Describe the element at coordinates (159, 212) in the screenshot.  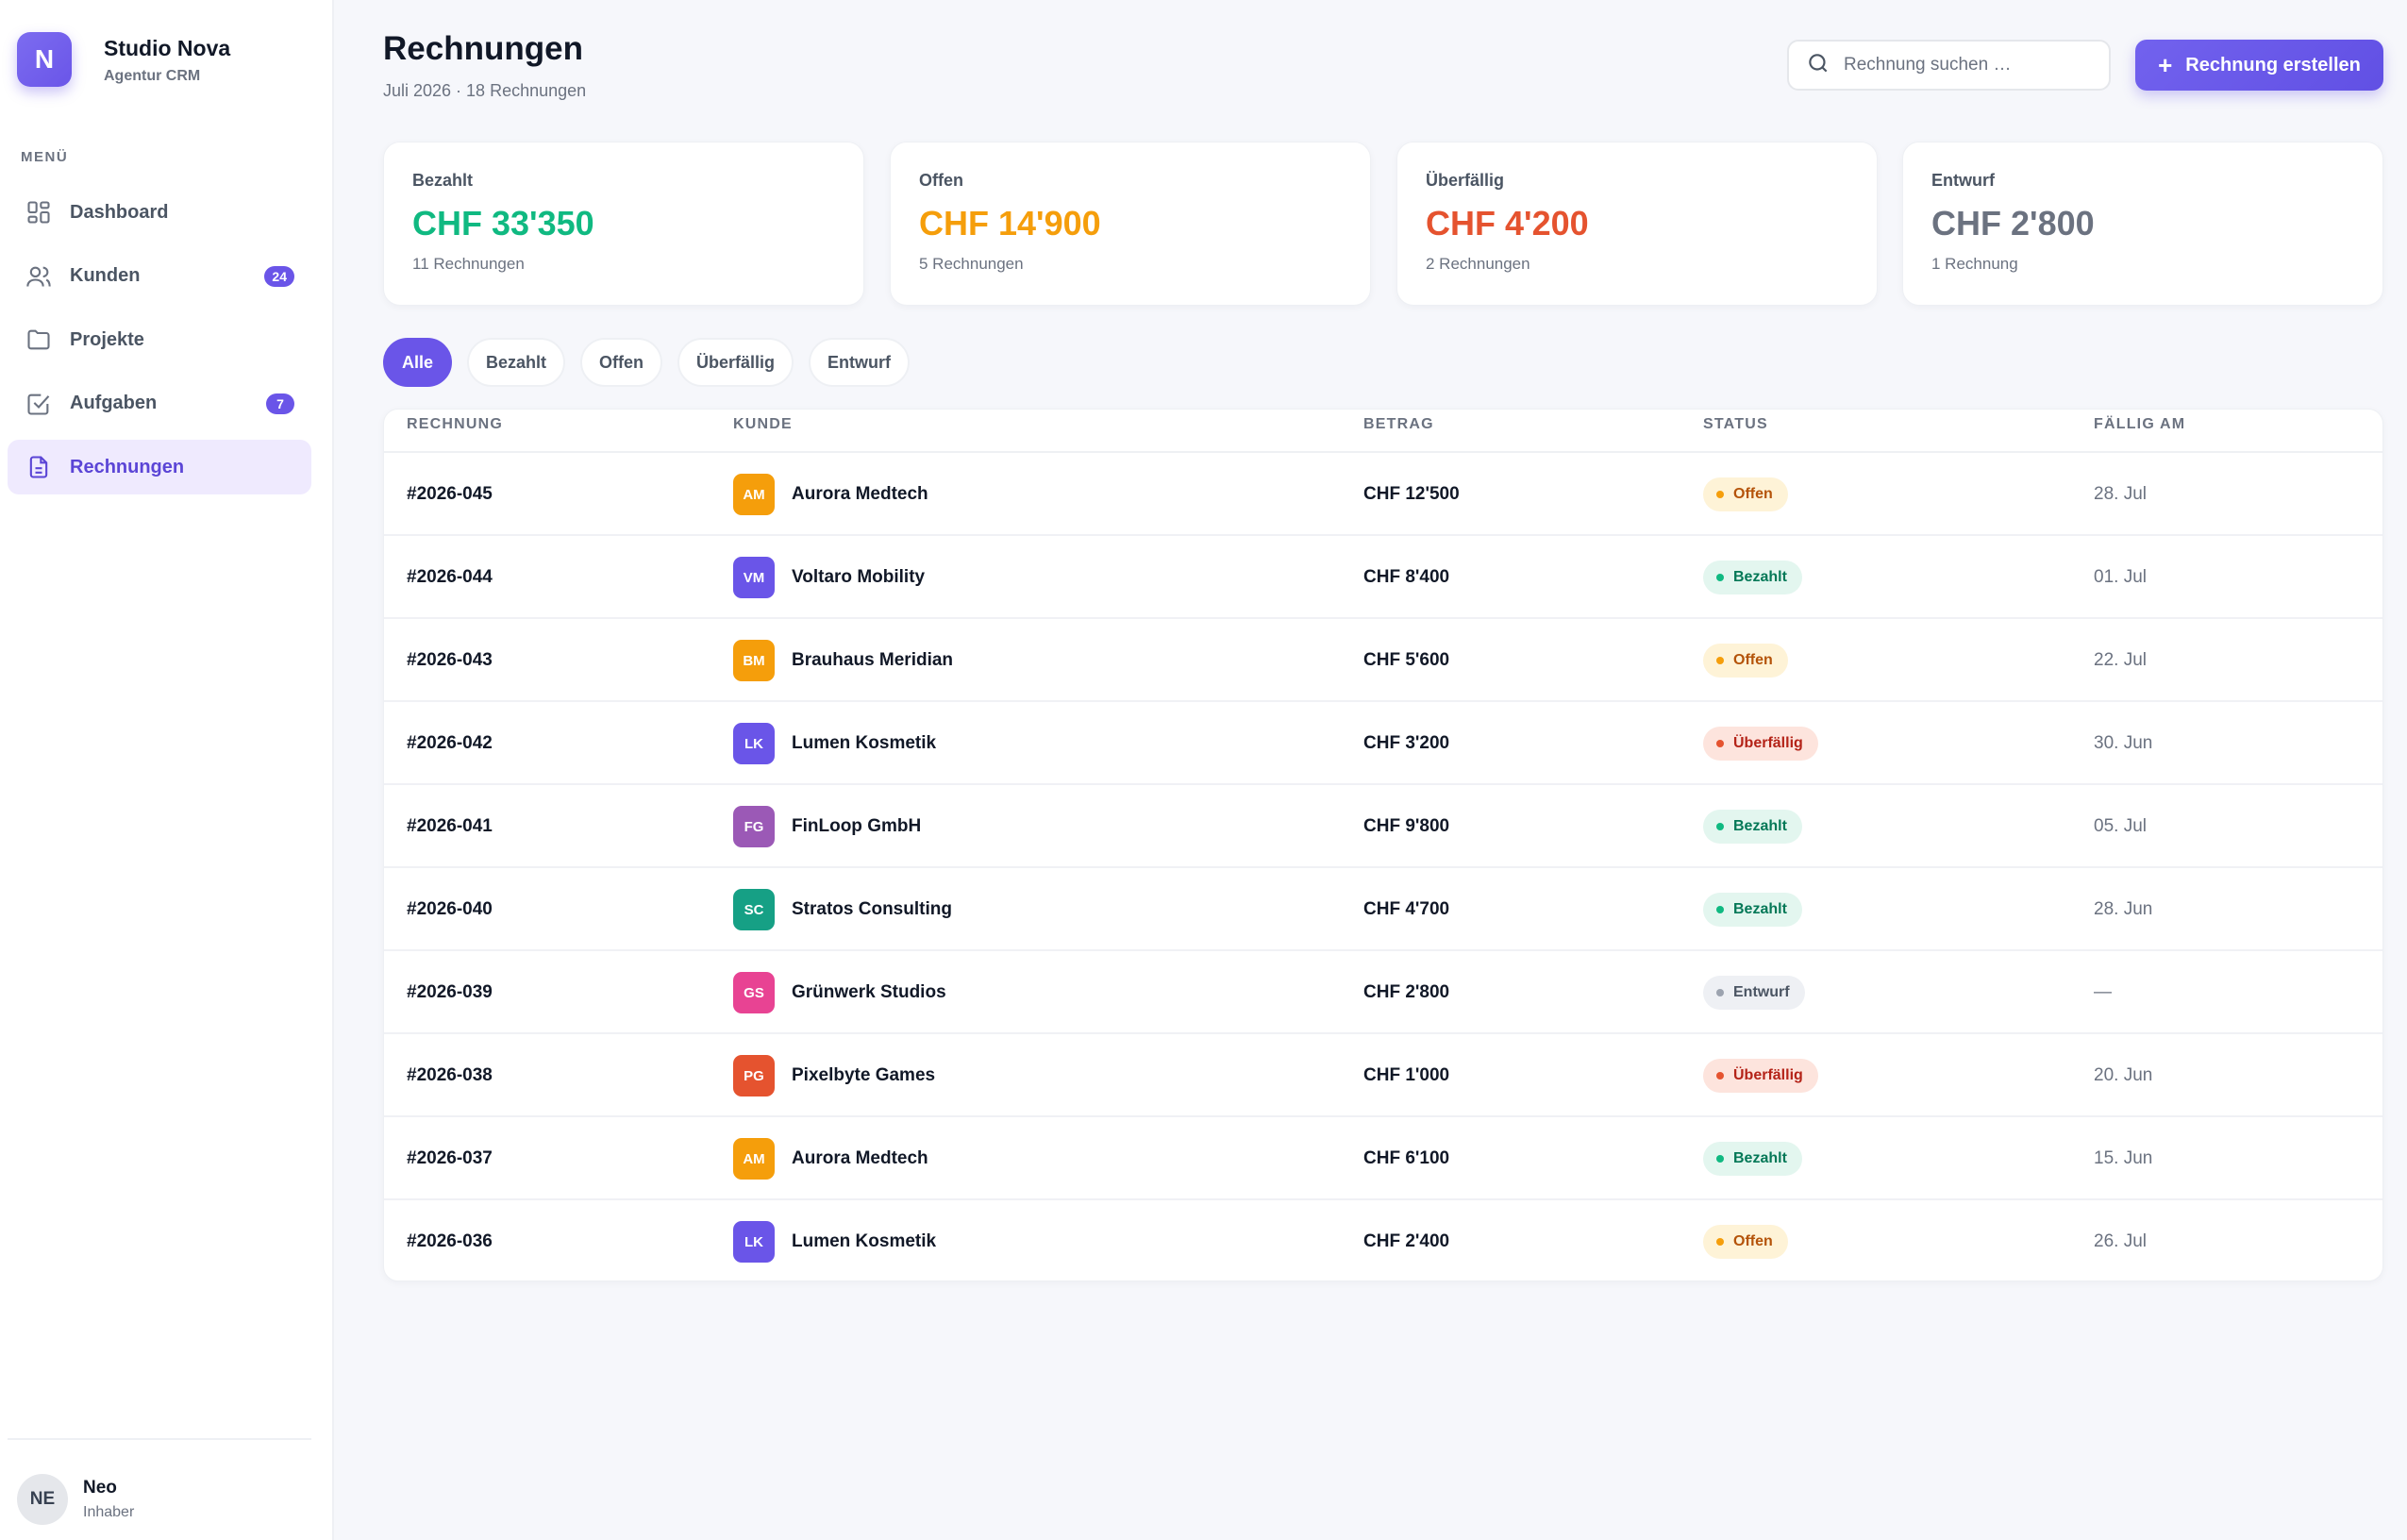
I see `sidebar-item-dashboard: Dashboard` at that location.